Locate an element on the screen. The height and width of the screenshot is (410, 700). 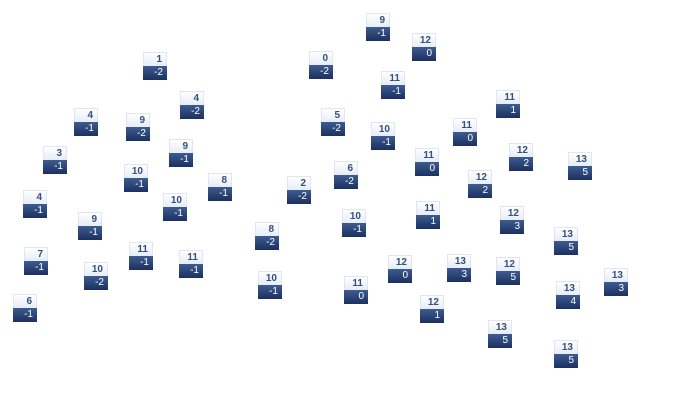
node-label: 3 is located at coordinates (55, 153).